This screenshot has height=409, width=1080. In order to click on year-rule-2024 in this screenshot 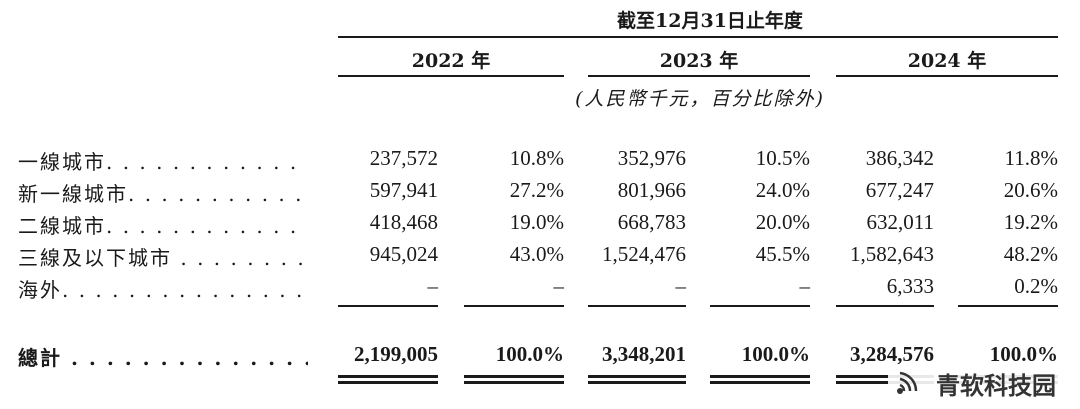, I will do `click(947, 76)`.